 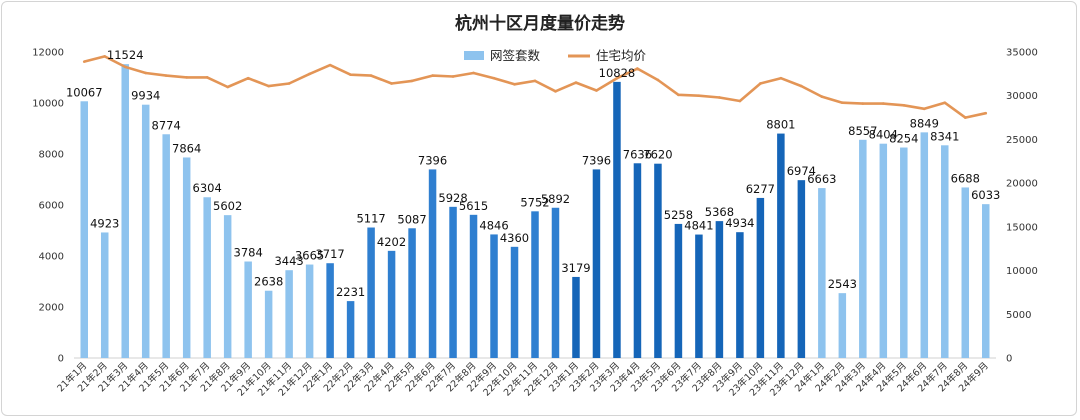 I want to click on bar-data-label: 4934, so click(x=739, y=223).